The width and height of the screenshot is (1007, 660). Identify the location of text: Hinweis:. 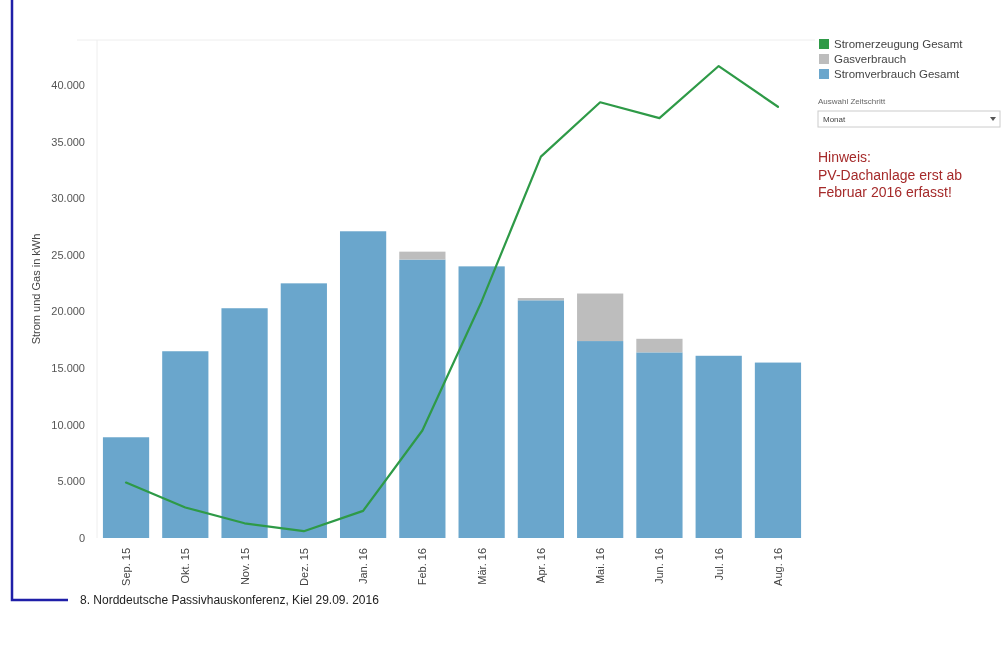
(844, 157).